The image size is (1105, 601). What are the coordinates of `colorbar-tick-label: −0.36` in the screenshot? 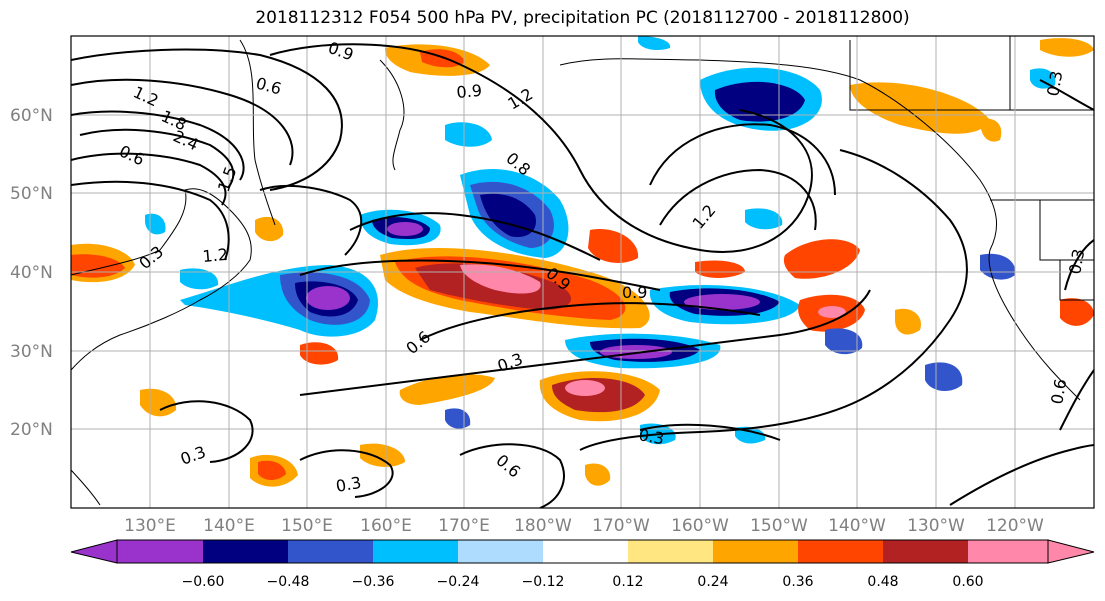 It's located at (373, 582).